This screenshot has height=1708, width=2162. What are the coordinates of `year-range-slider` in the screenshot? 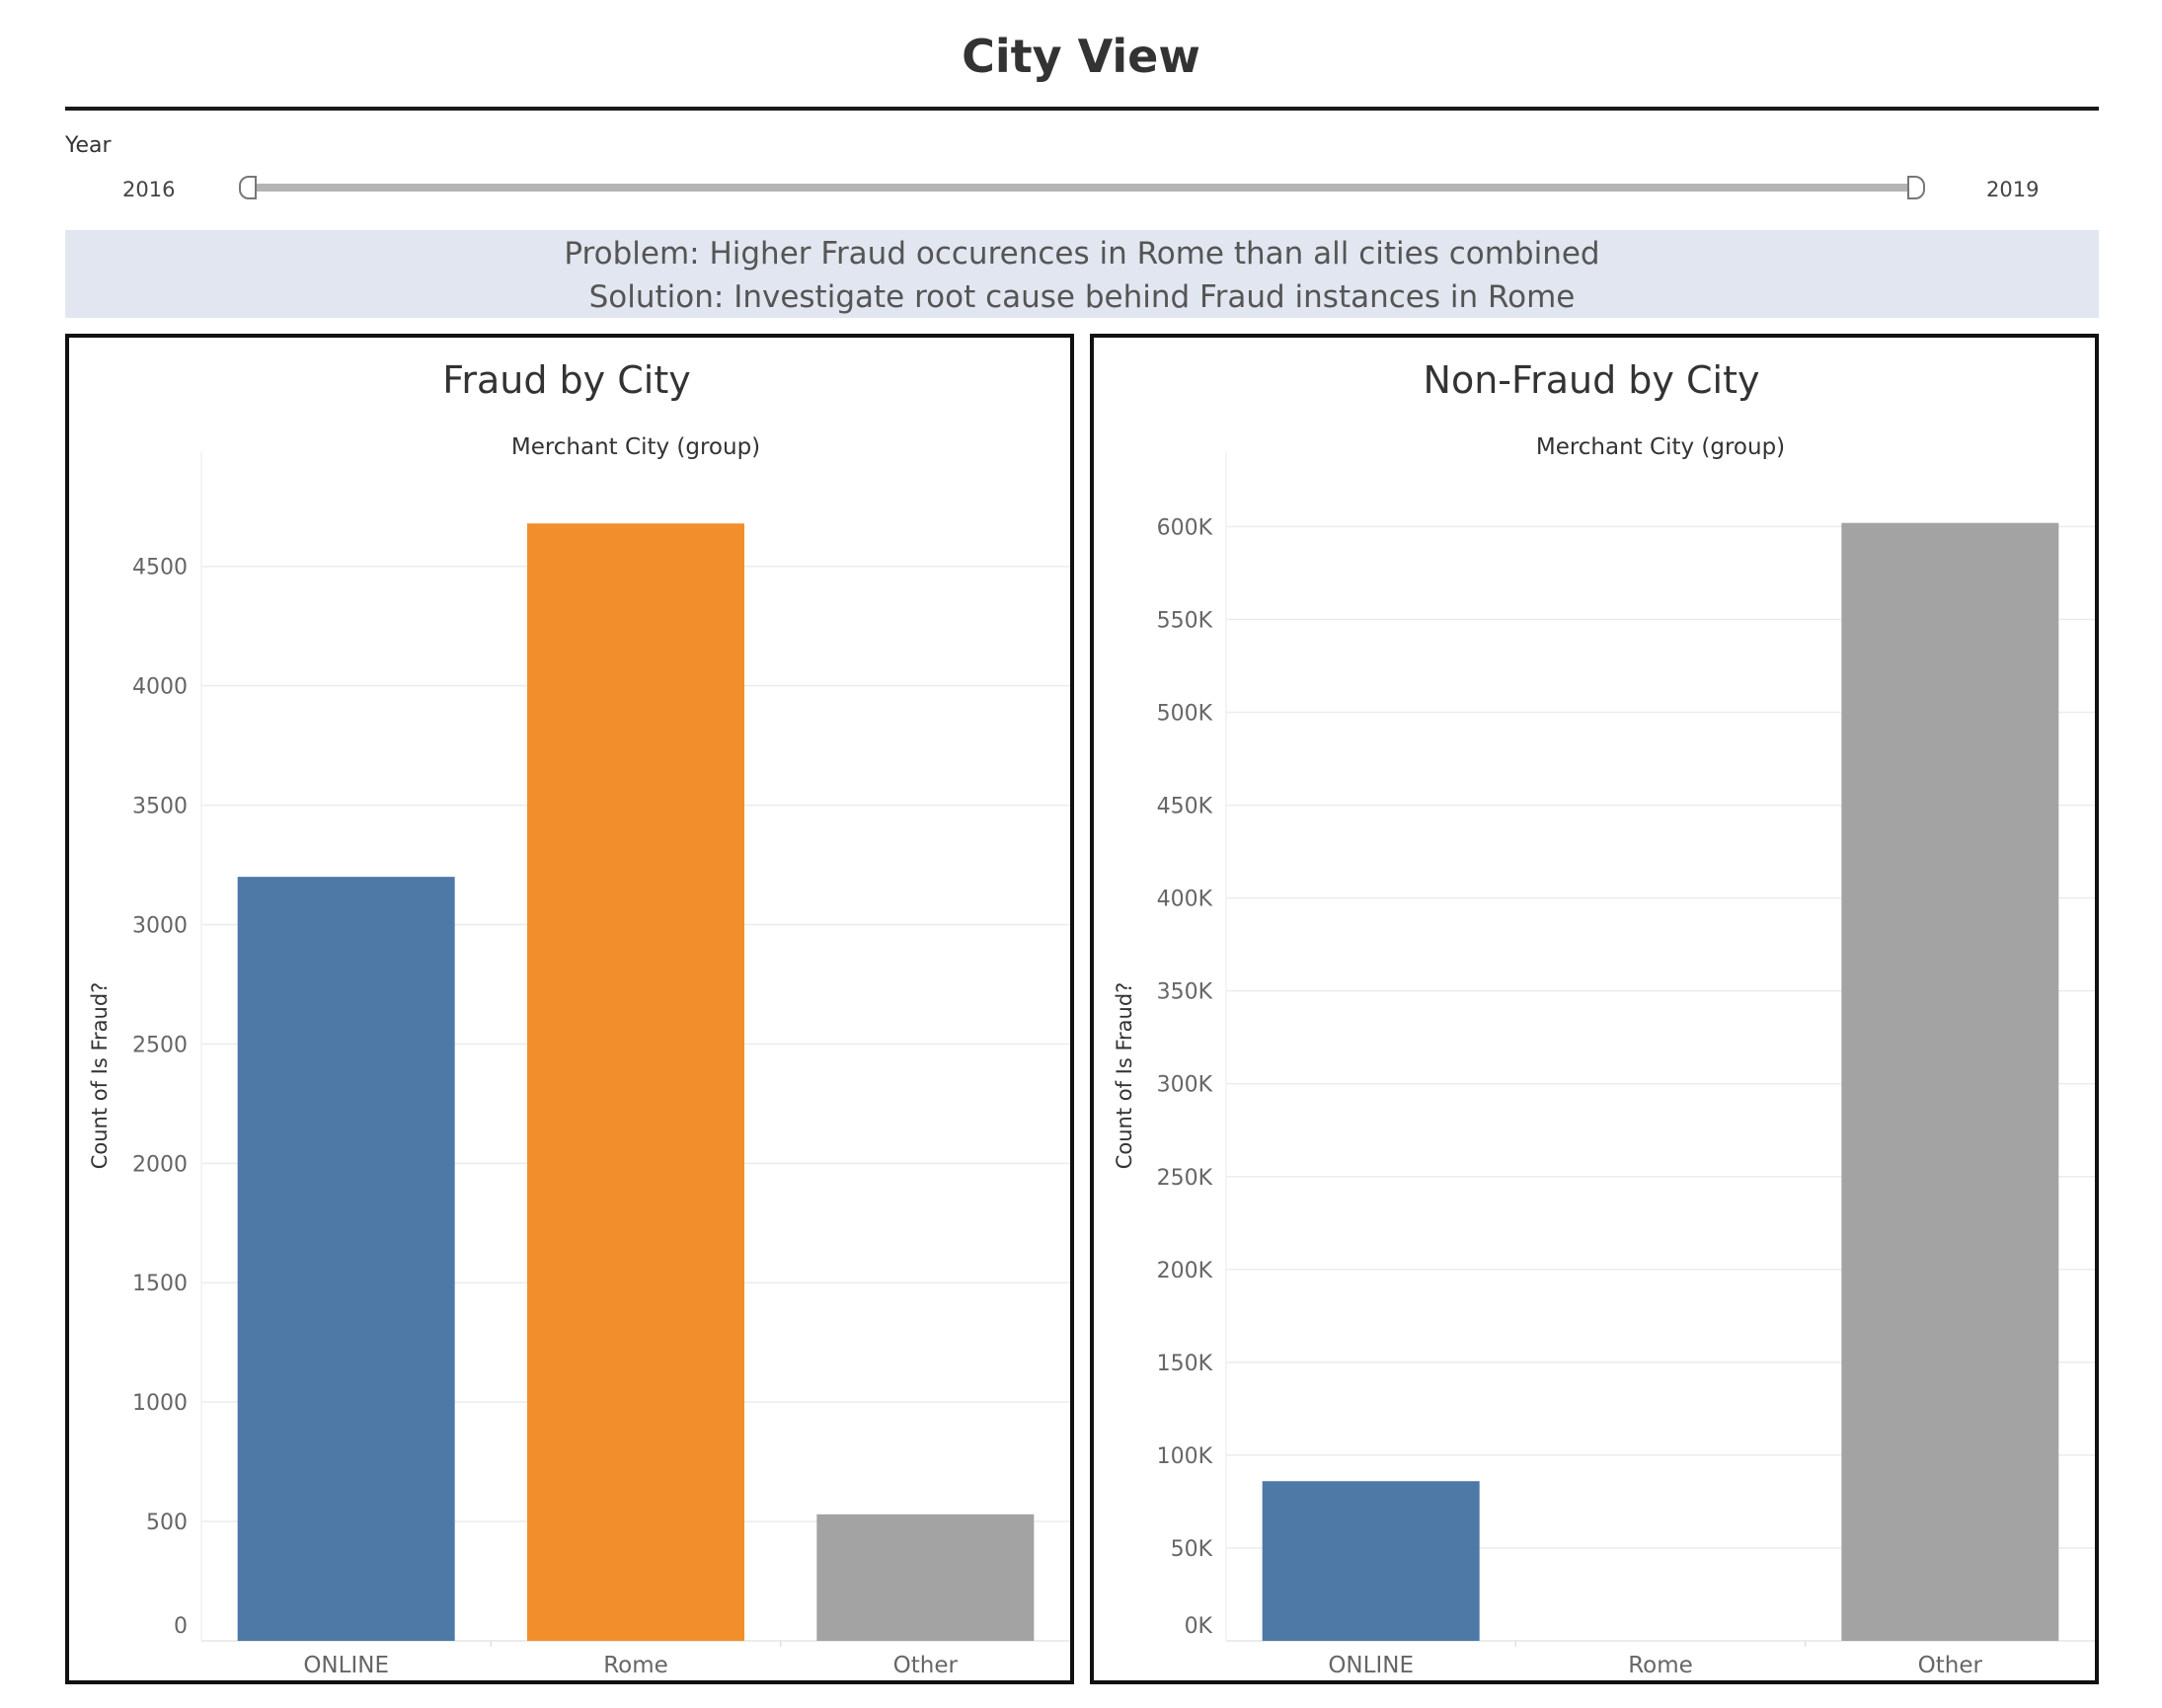 It's located at (1081, 188).